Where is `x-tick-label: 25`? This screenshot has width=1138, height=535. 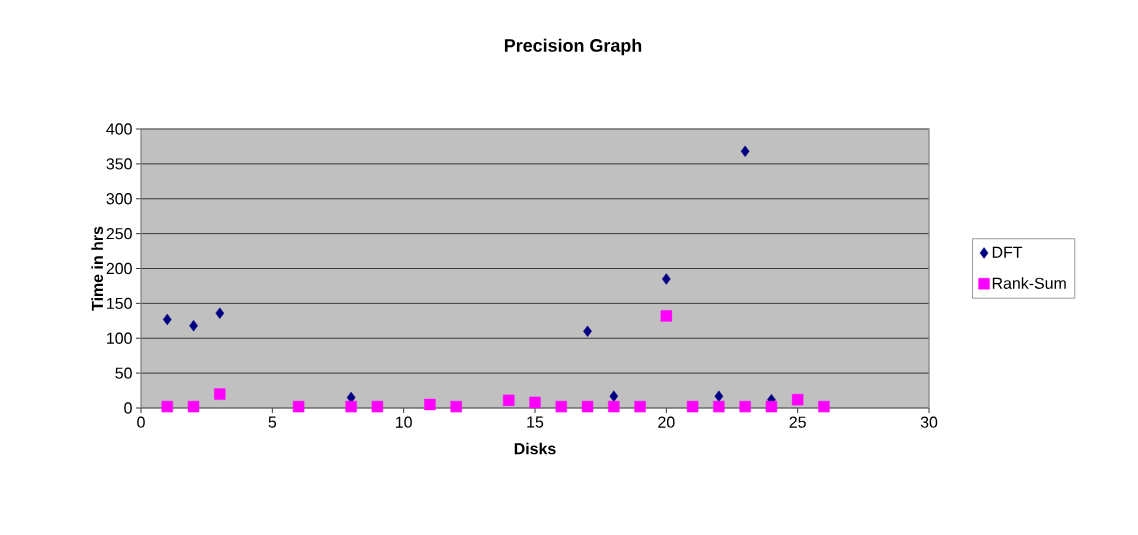
x-tick-label: 25 is located at coordinates (797, 422).